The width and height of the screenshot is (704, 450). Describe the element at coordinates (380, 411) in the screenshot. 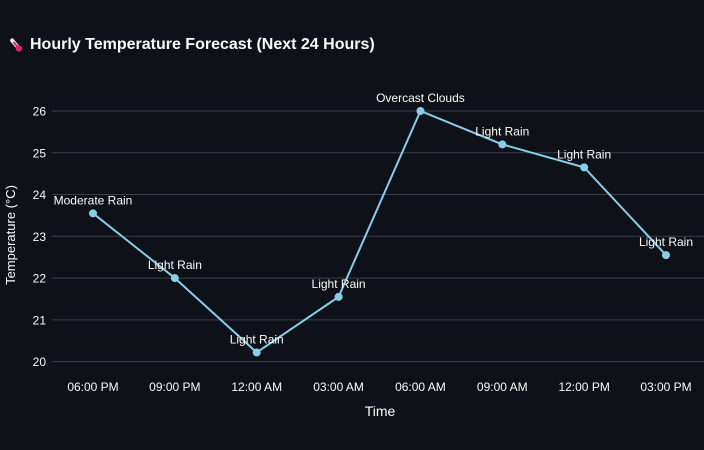

I see `x-axis-label: Time` at that location.